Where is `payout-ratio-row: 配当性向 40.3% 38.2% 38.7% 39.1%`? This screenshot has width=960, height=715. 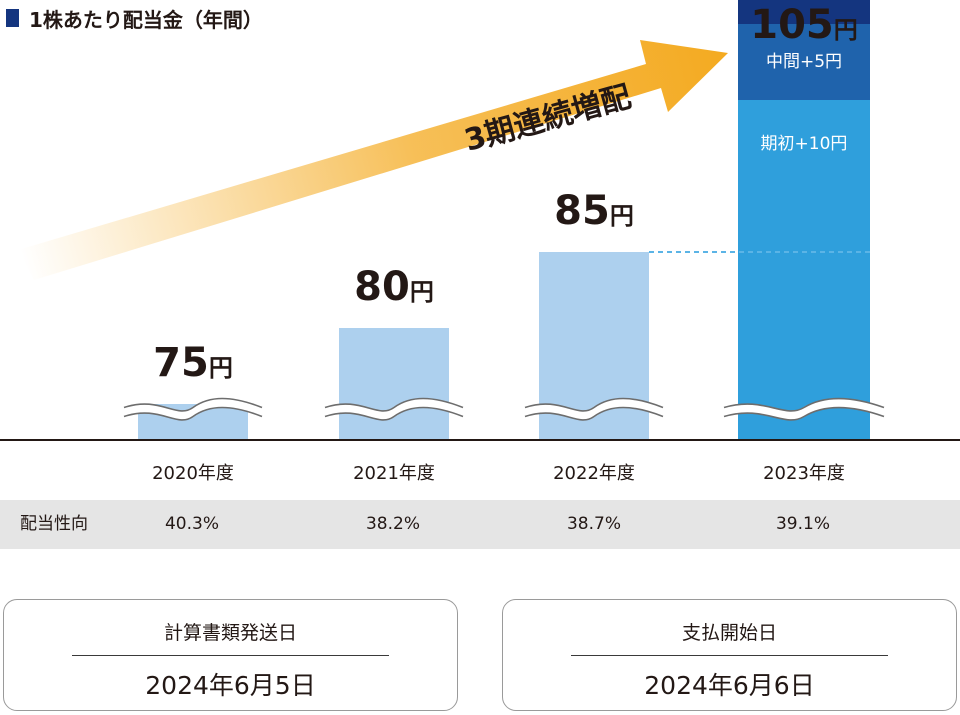 payout-ratio-row: 配当性向 40.3% 38.2% 38.7% 39.1% is located at coordinates (480, 524).